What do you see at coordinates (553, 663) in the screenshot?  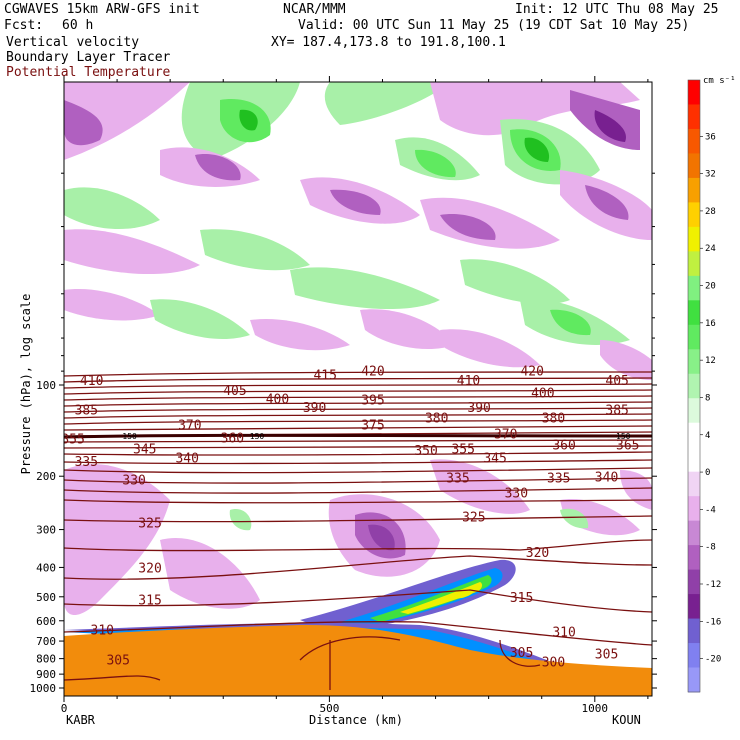 I see `theta-label: 300` at bounding box center [553, 663].